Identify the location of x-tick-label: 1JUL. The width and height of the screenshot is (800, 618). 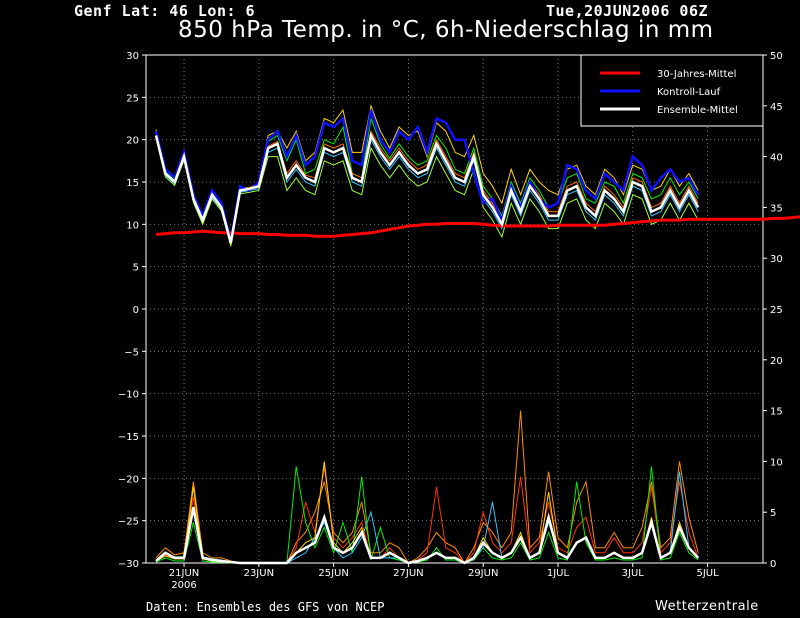
(558, 573).